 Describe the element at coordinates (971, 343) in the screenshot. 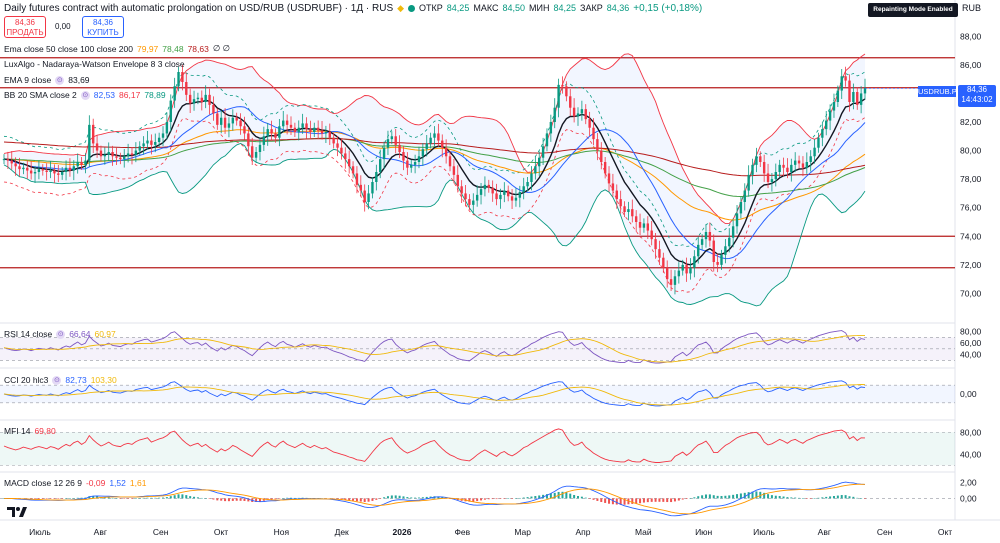

I see `rsi-axis-label: 60,00` at that location.